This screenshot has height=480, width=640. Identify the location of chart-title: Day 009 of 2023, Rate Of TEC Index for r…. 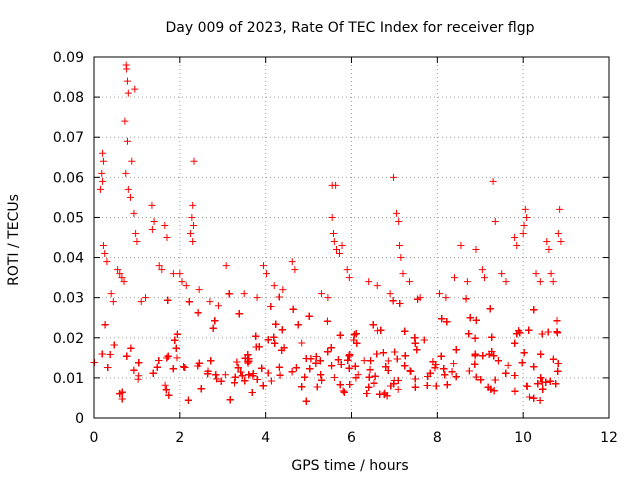
(350, 28).